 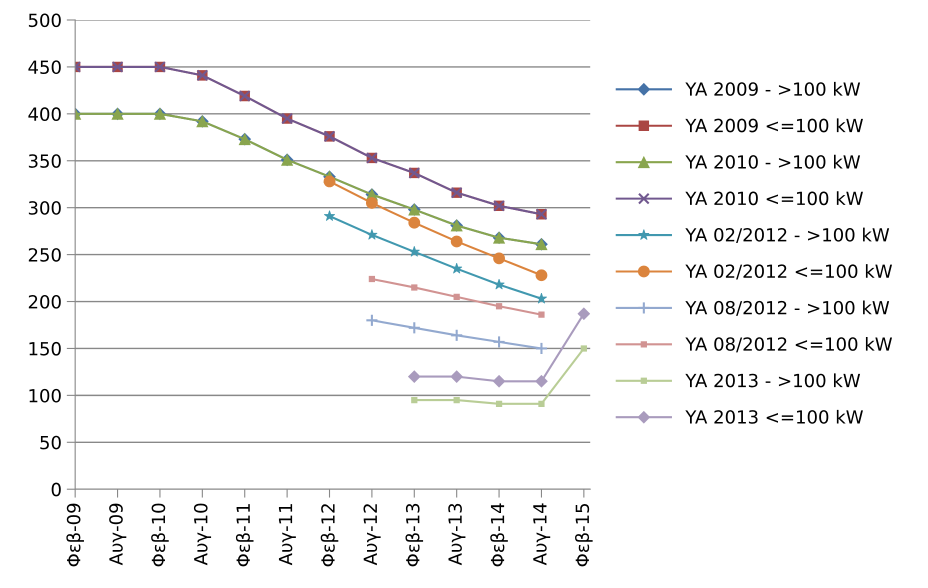 What do you see at coordinates (772, 89) in the screenshot?
I see `legend-label: YA 2009 - >100 kW` at bounding box center [772, 89].